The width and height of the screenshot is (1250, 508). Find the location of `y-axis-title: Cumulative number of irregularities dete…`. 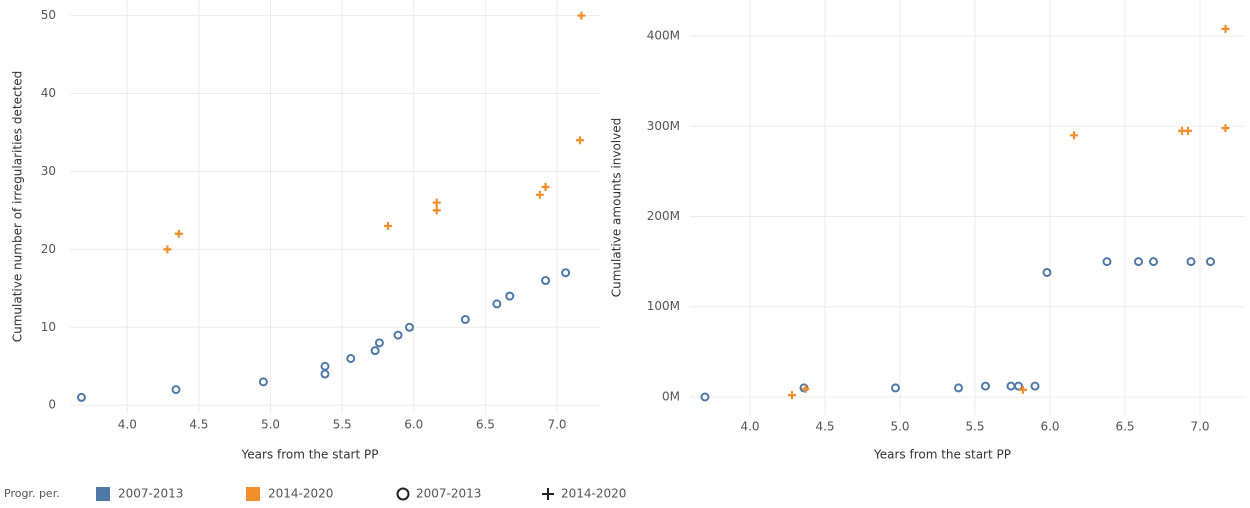

y-axis-title: Cumulative number of irregularities dete… is located at coordinates (18, 207).